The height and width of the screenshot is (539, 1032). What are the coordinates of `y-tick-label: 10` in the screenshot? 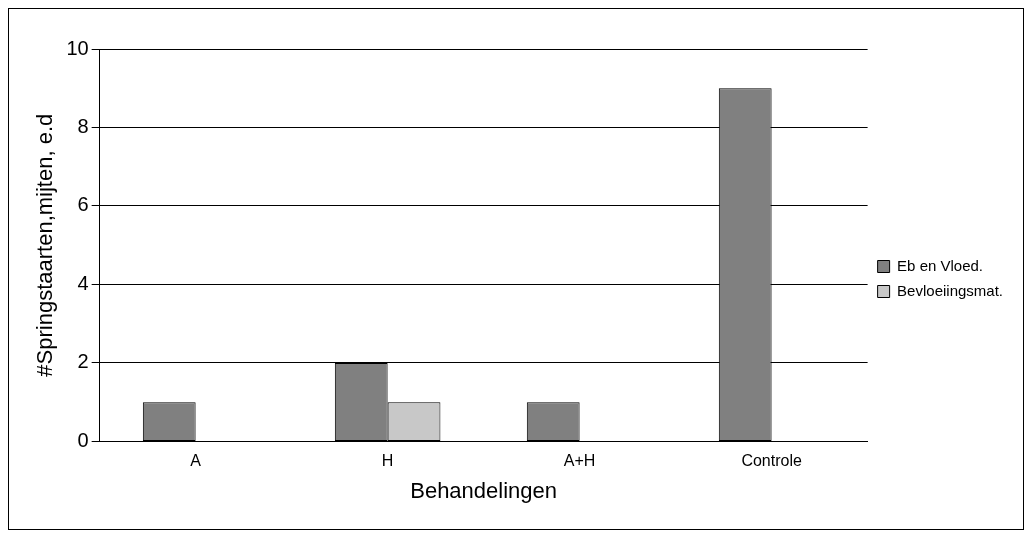 It's located at (77, 47).